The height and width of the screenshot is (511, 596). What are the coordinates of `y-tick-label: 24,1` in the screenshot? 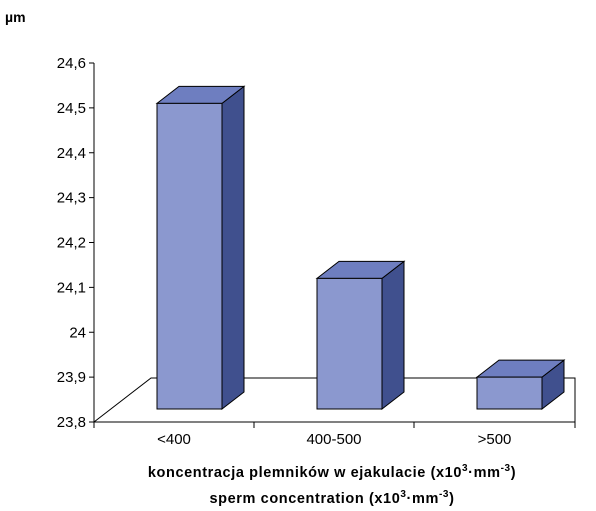 It's located at (71, 287).